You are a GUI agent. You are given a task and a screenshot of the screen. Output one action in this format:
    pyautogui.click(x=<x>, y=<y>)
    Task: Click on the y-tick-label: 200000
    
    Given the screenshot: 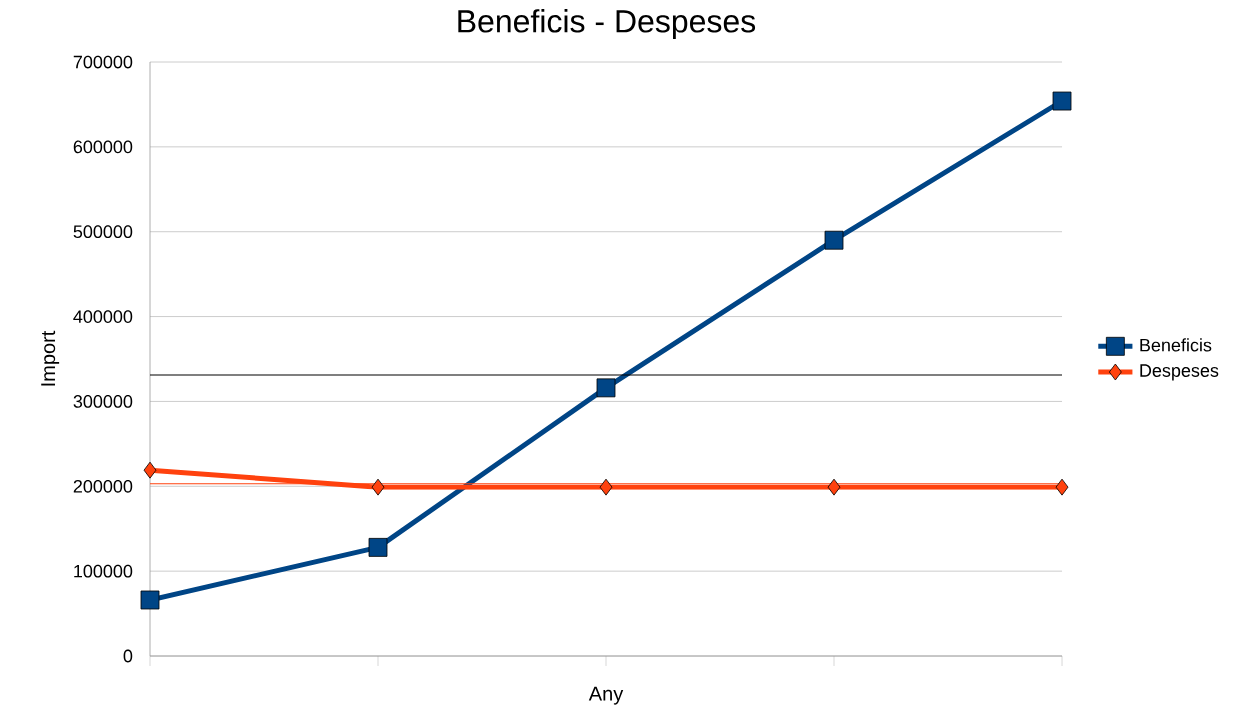 What is the action you would take?
    pyautogui.click(x=103, y=486)
    